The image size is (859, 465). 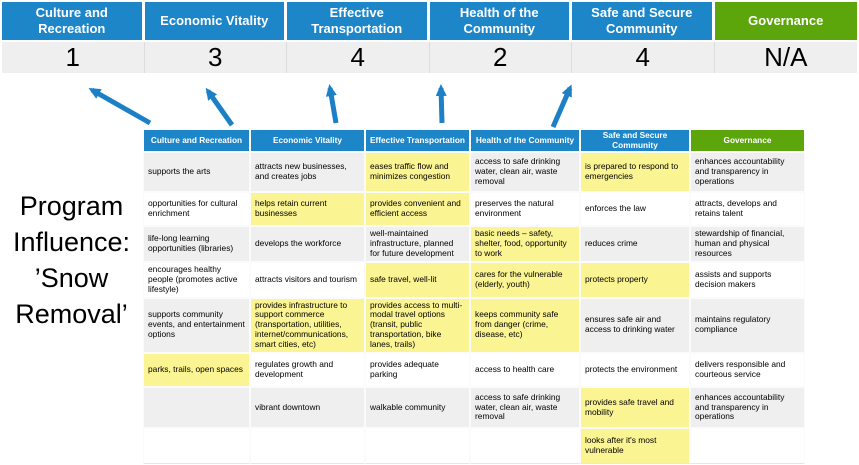 What do you see at coordinates (785, 21) in the screenshot?
I see `summary-header: Governance` at bounding box center [785, 21].